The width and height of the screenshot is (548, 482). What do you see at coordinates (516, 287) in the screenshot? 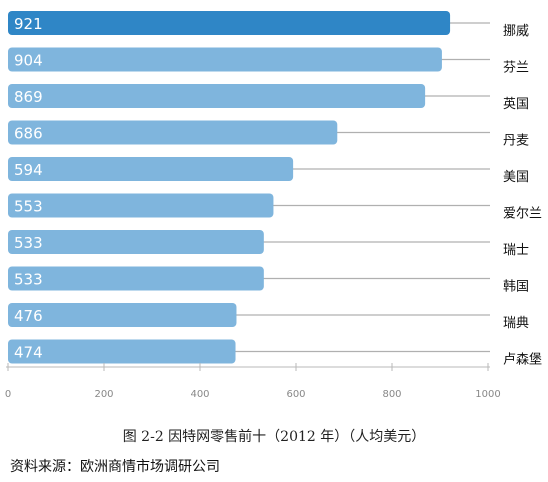
I see `category-label: 韩国` at bounding box center [516, 287].